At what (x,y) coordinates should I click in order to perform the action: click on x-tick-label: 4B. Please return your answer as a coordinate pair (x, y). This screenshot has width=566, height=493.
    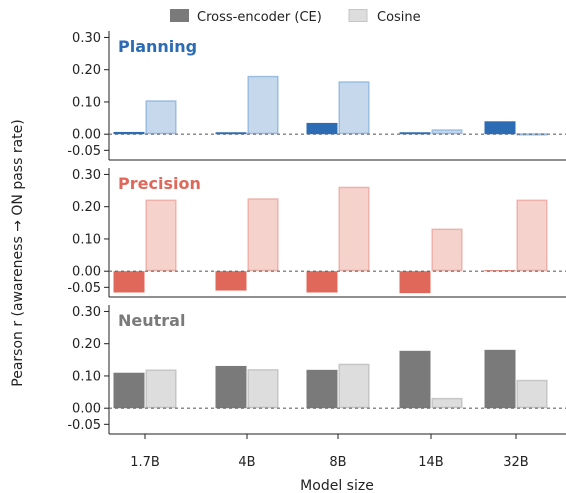
    Looking at the image, I should click on (246, 462).